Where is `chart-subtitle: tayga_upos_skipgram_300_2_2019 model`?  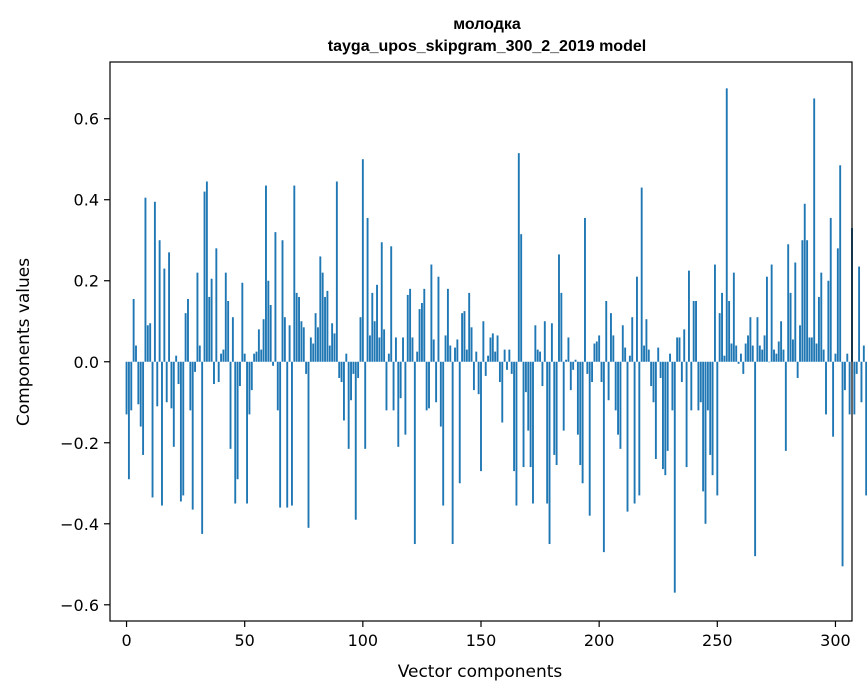
chart-subtitle: tayga_upos_skipgram_300_2_2019 model is located at coordinates (487, 46).